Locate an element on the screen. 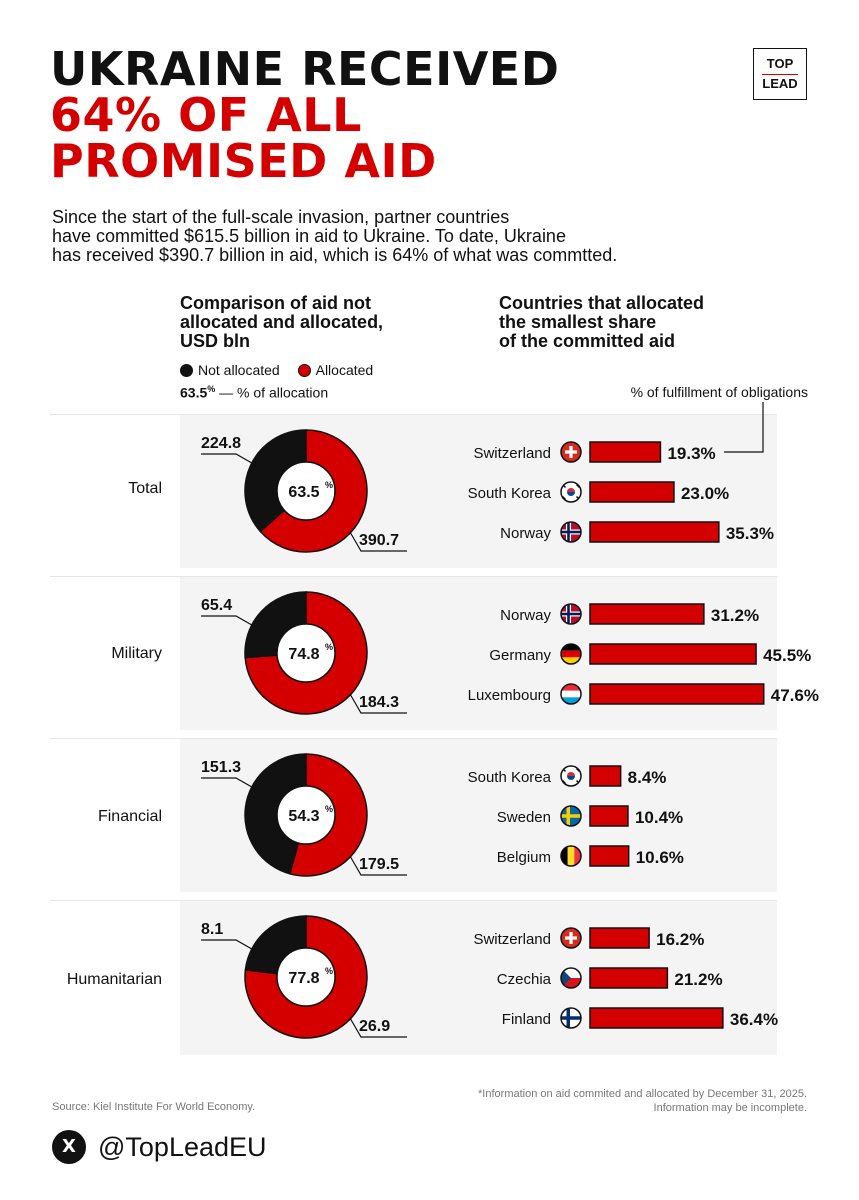  not-allocated-value: 65.4 is located at coordinates (216, 605).